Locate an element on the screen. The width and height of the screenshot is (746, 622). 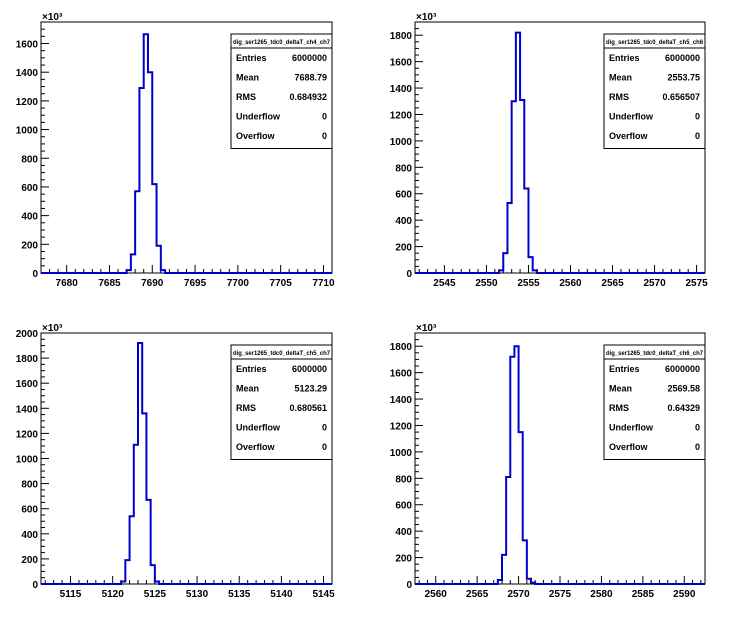
x-tick-label: 2555 is located at coordinates (528, 283).